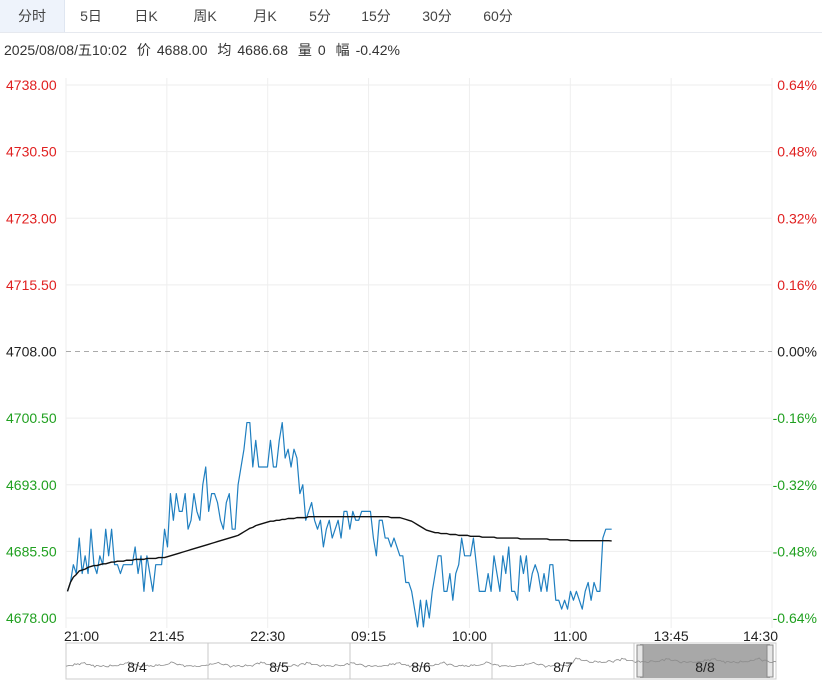 Image resolution: width=822 pixels, height=683 pixels. What do you see at coordinates (640, 661) in the screenshot?
I see `navigator-left-handle` at bounding box center [640, 661].